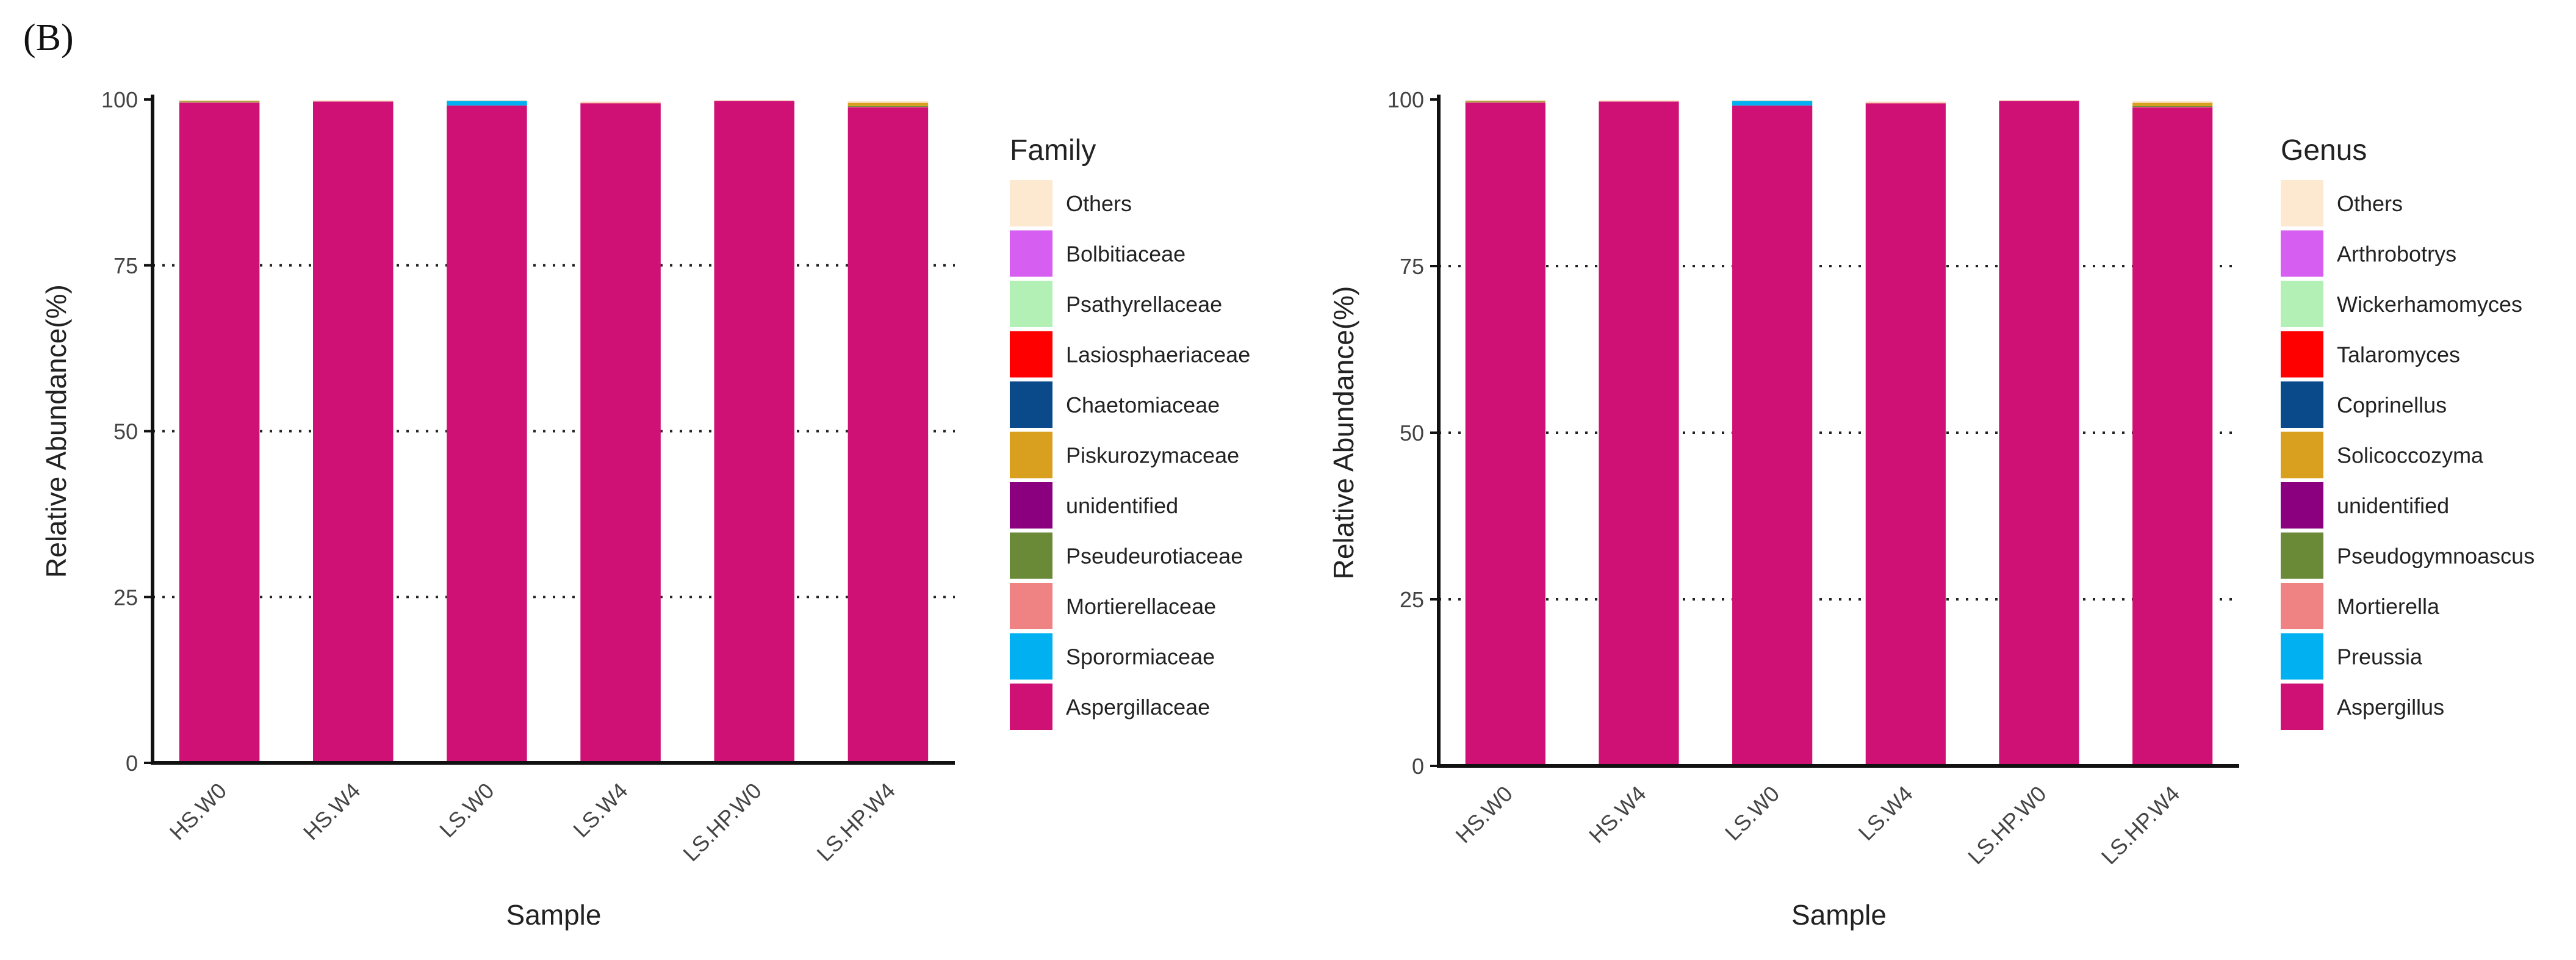  I want to click on bar-segment-aspergillus-hs-w0, so click(1505, 435).